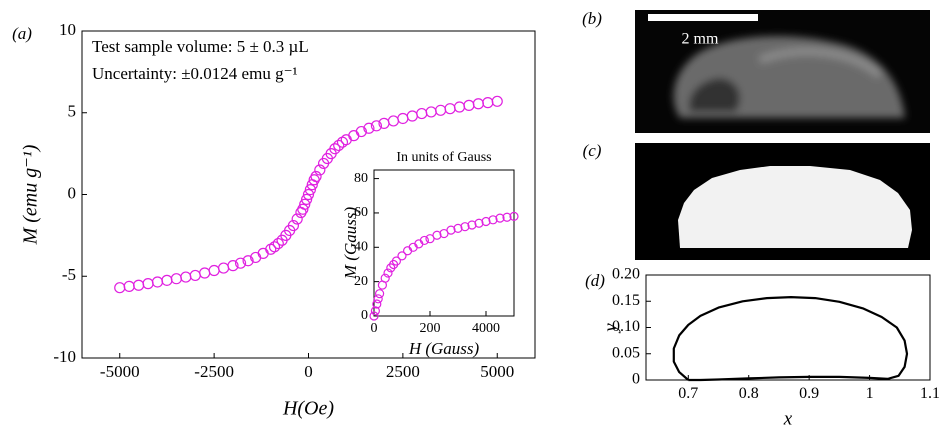  What do you see at coordinates (930, 393) in the screenshot?
I see `x-tick-label: 1.1` at bounding box center [930, 393].